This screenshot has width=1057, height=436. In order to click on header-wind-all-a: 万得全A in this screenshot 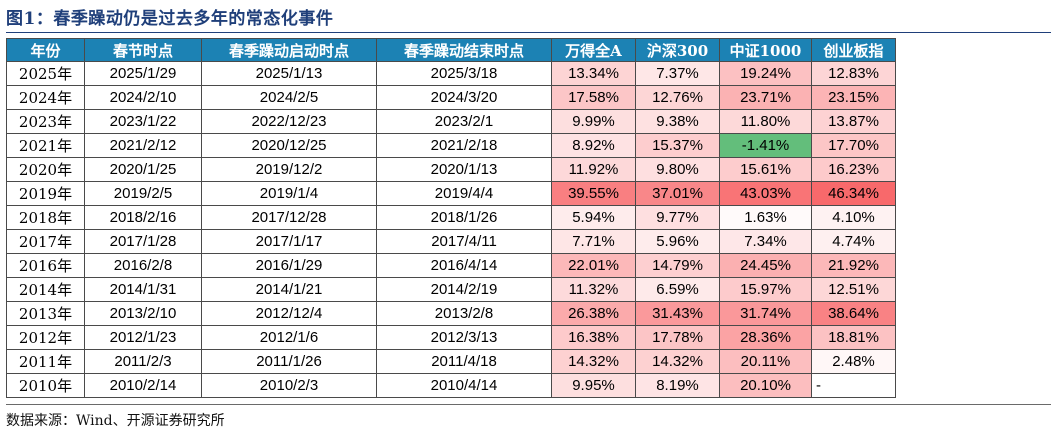, I will do `click(593, 50)`.